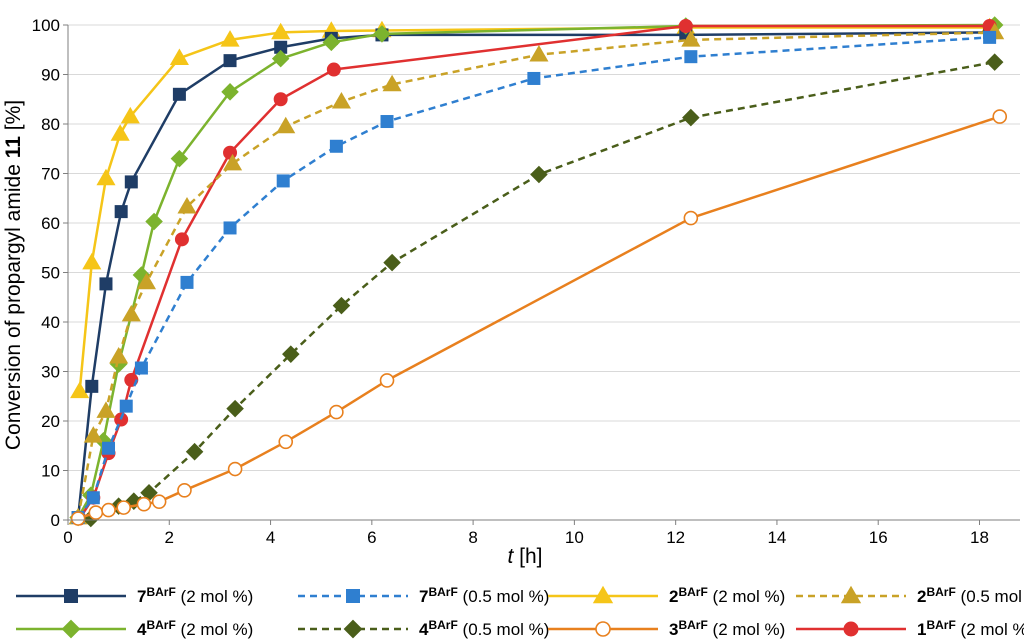 This screenshot has height=641, width=1024. I want to click on legend-label: 7BArF (0.5 mol %), so click(484, 595).